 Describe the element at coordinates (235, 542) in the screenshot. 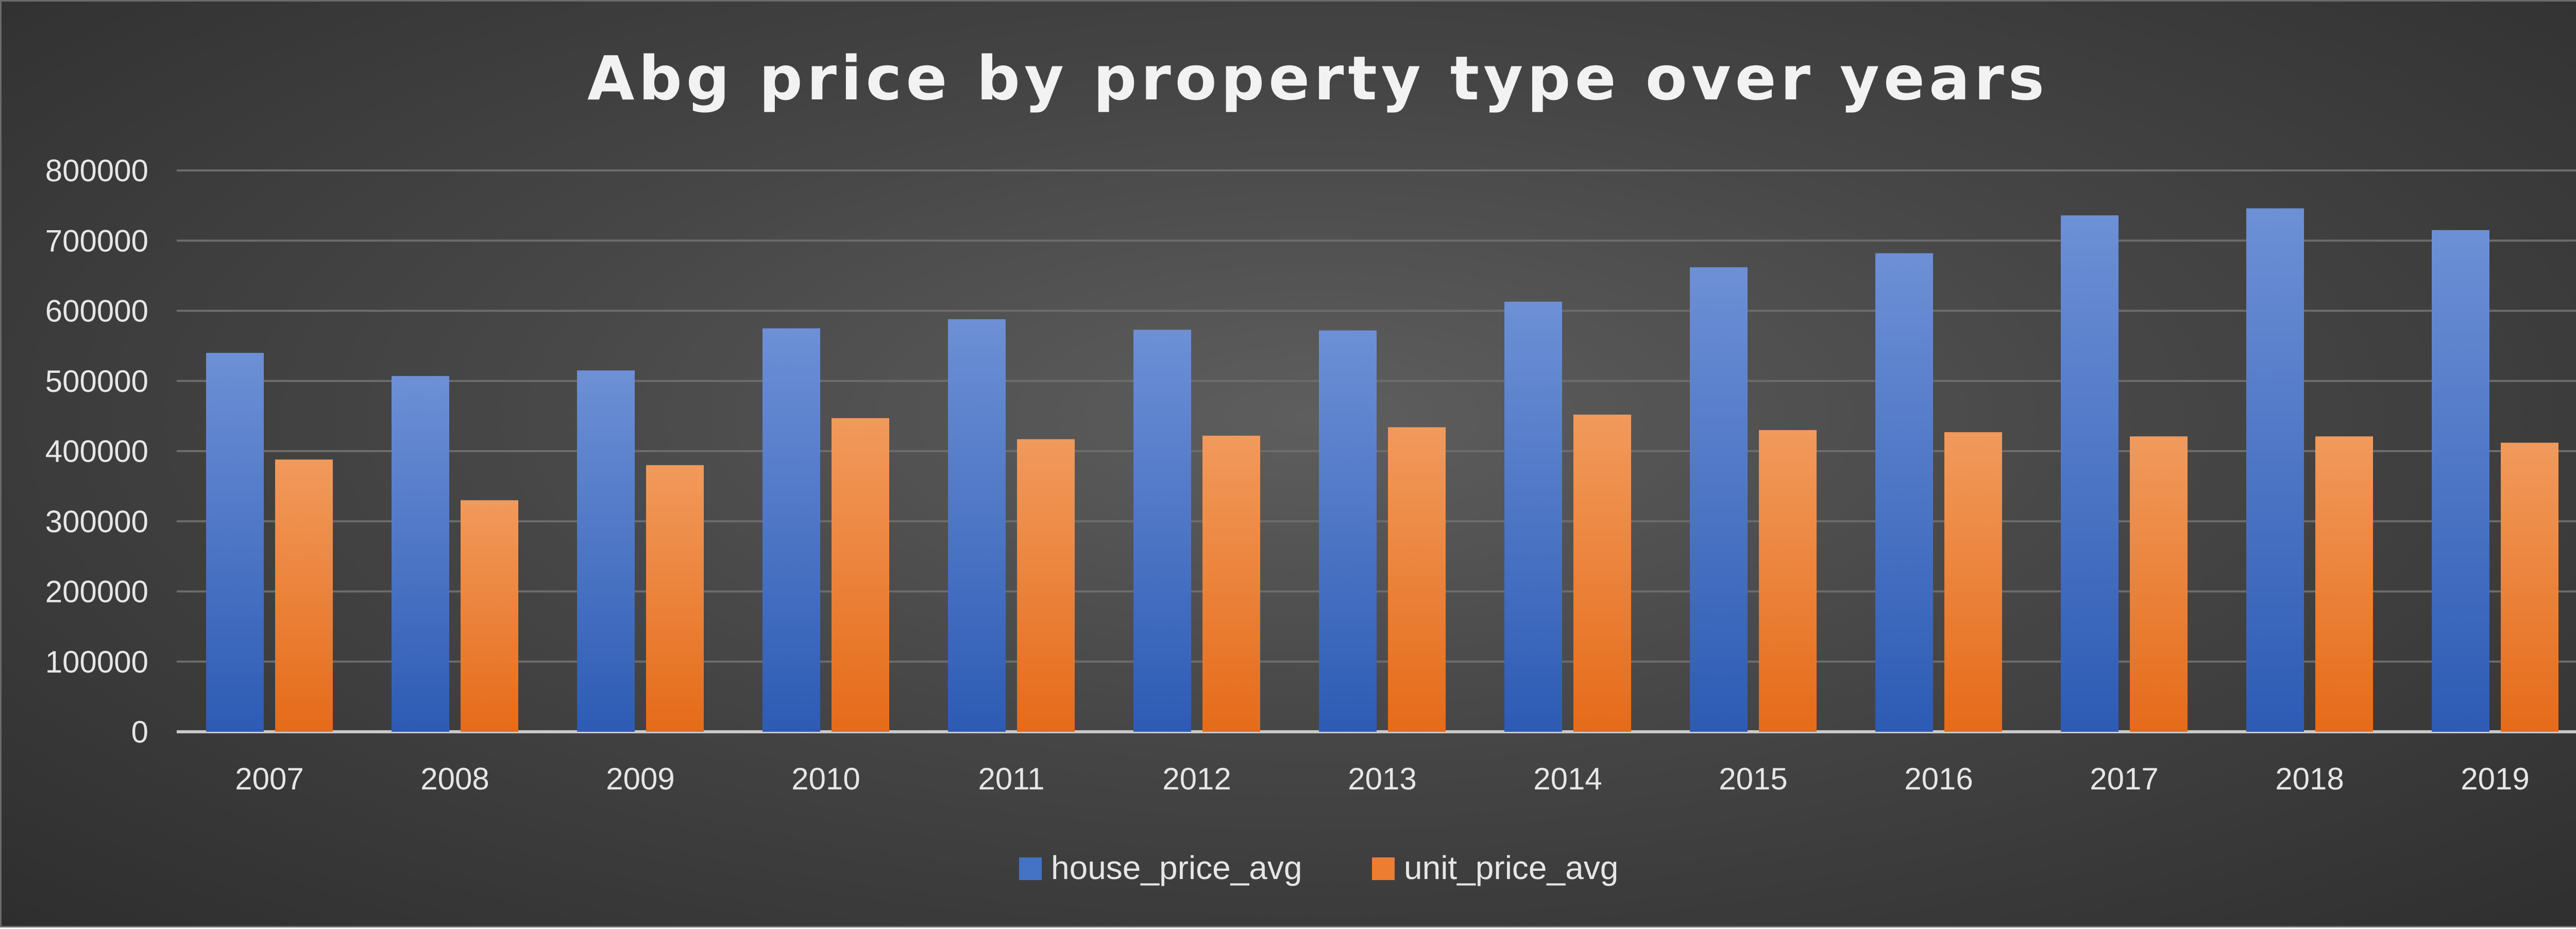

I see `bar-house_price_avg-2007` at that location.